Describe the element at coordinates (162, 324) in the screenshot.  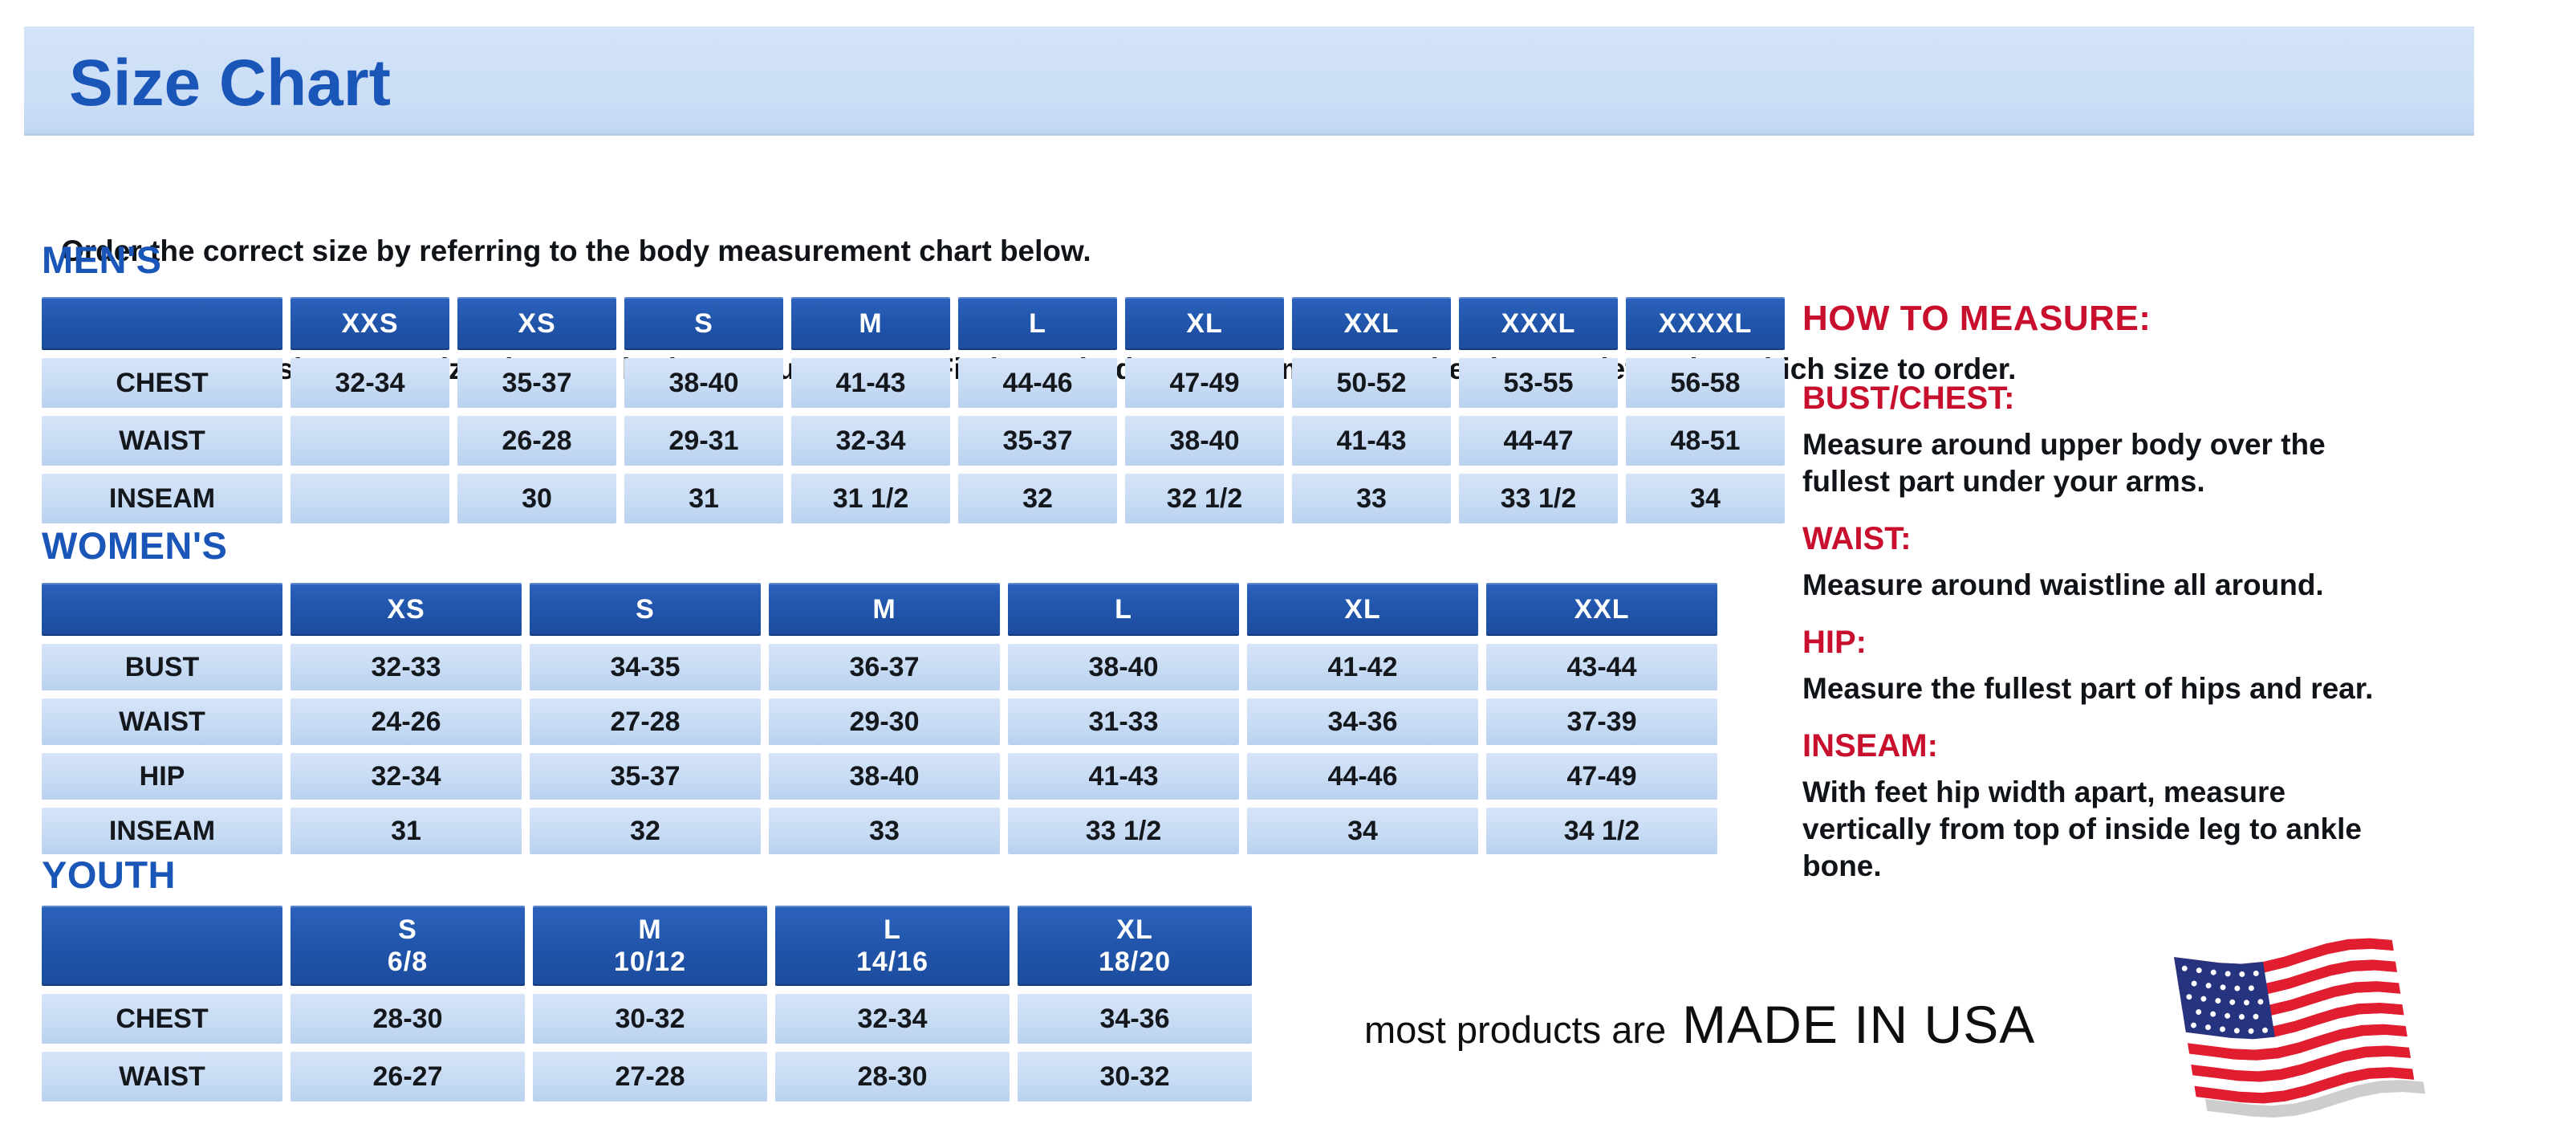
I see `men-corner-cell` at that location.